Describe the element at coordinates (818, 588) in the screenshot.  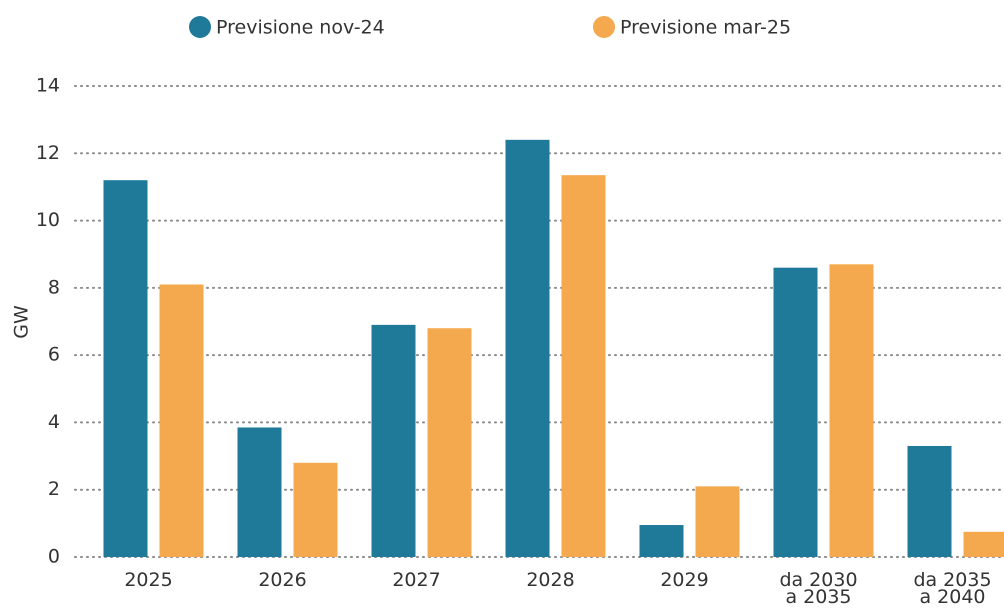
I see `x-tick-label: da 2030 a 2035` at that location.